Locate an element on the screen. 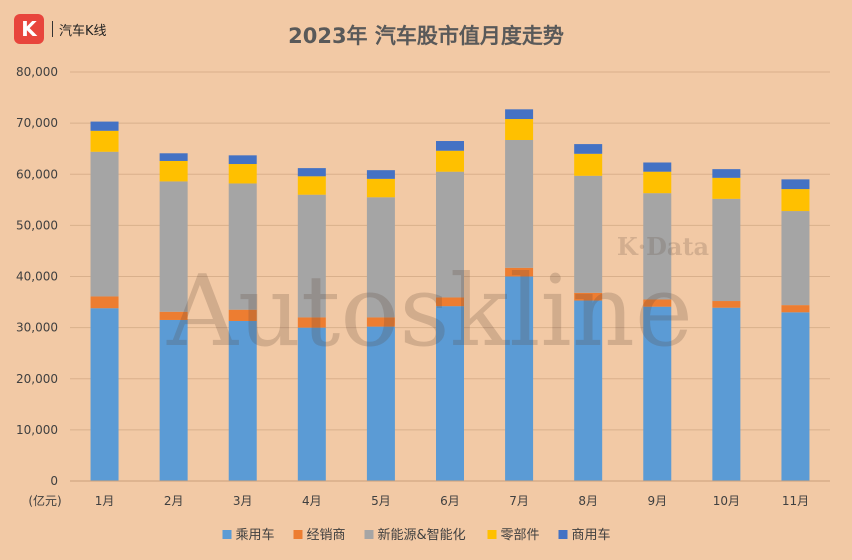  y-tick-label: 0 is located at coordinates (54, 481).